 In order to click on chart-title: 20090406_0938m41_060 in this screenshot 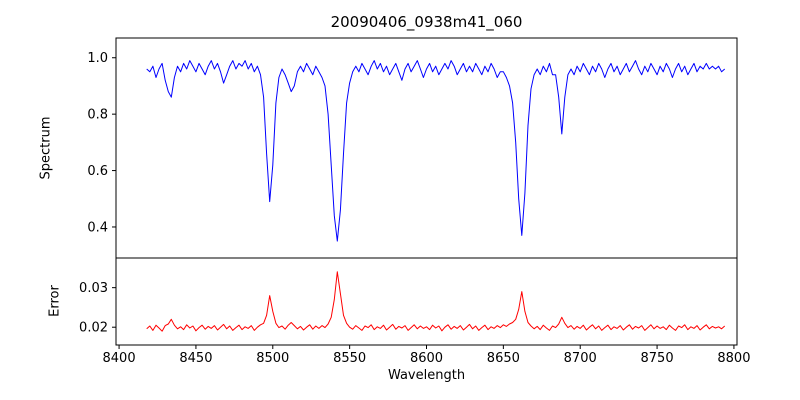, I will do `click(426, 22)`.